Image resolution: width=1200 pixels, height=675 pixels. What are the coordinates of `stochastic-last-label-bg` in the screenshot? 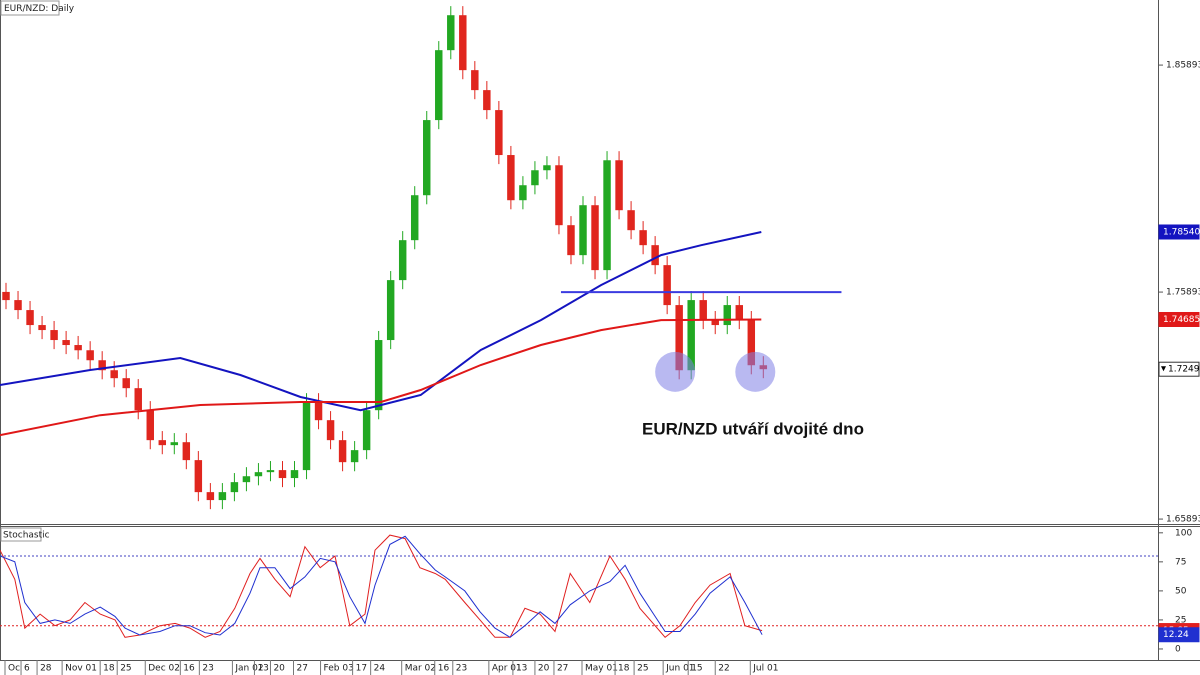 It's located at (1179, 635).